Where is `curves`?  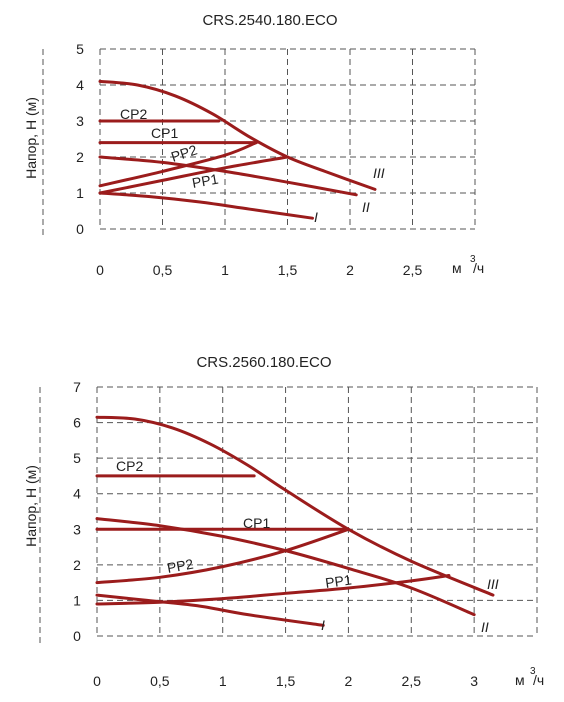 curves is located at coordinates (237, 149).